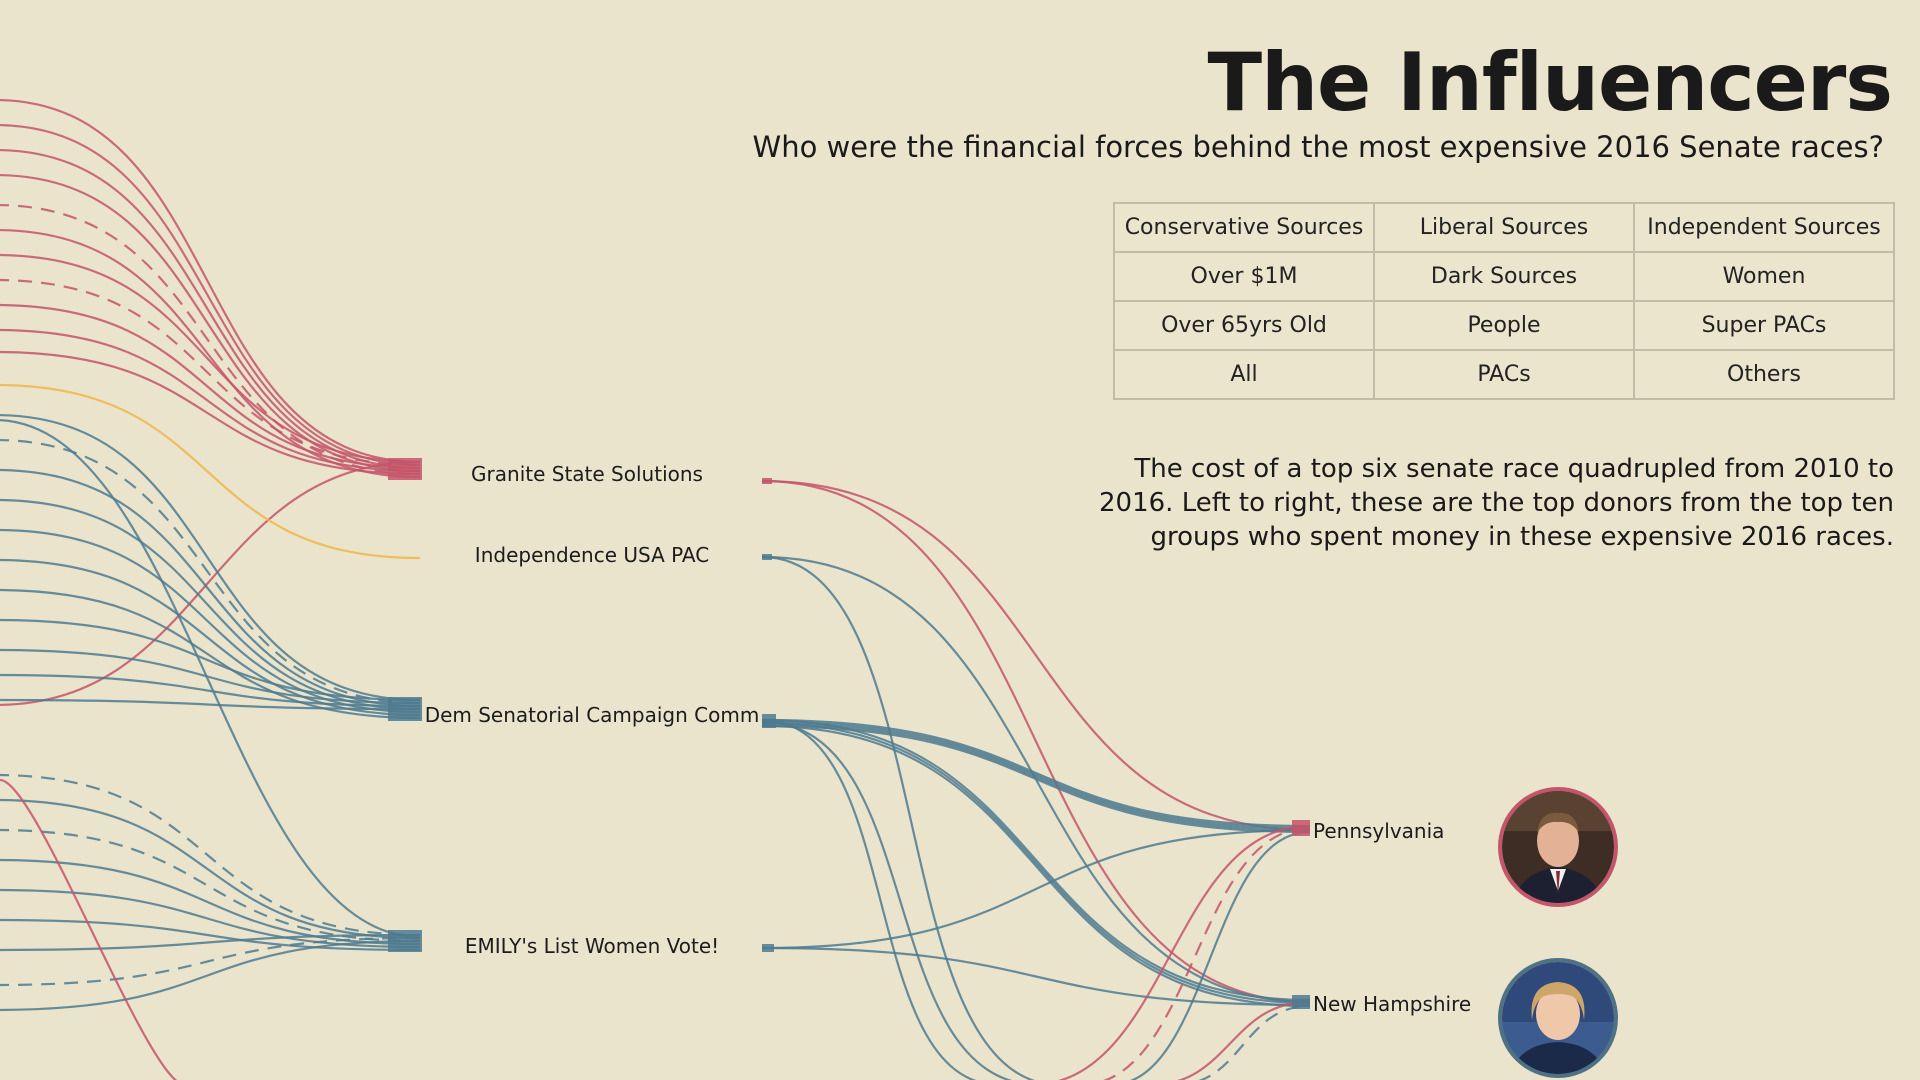 Image resolution: width=1920 pixels, height=1080 pixels. Describe the element at coordinates (1036, 889) in the screenshot. I see `flow-line-emilys-pa` at that location.